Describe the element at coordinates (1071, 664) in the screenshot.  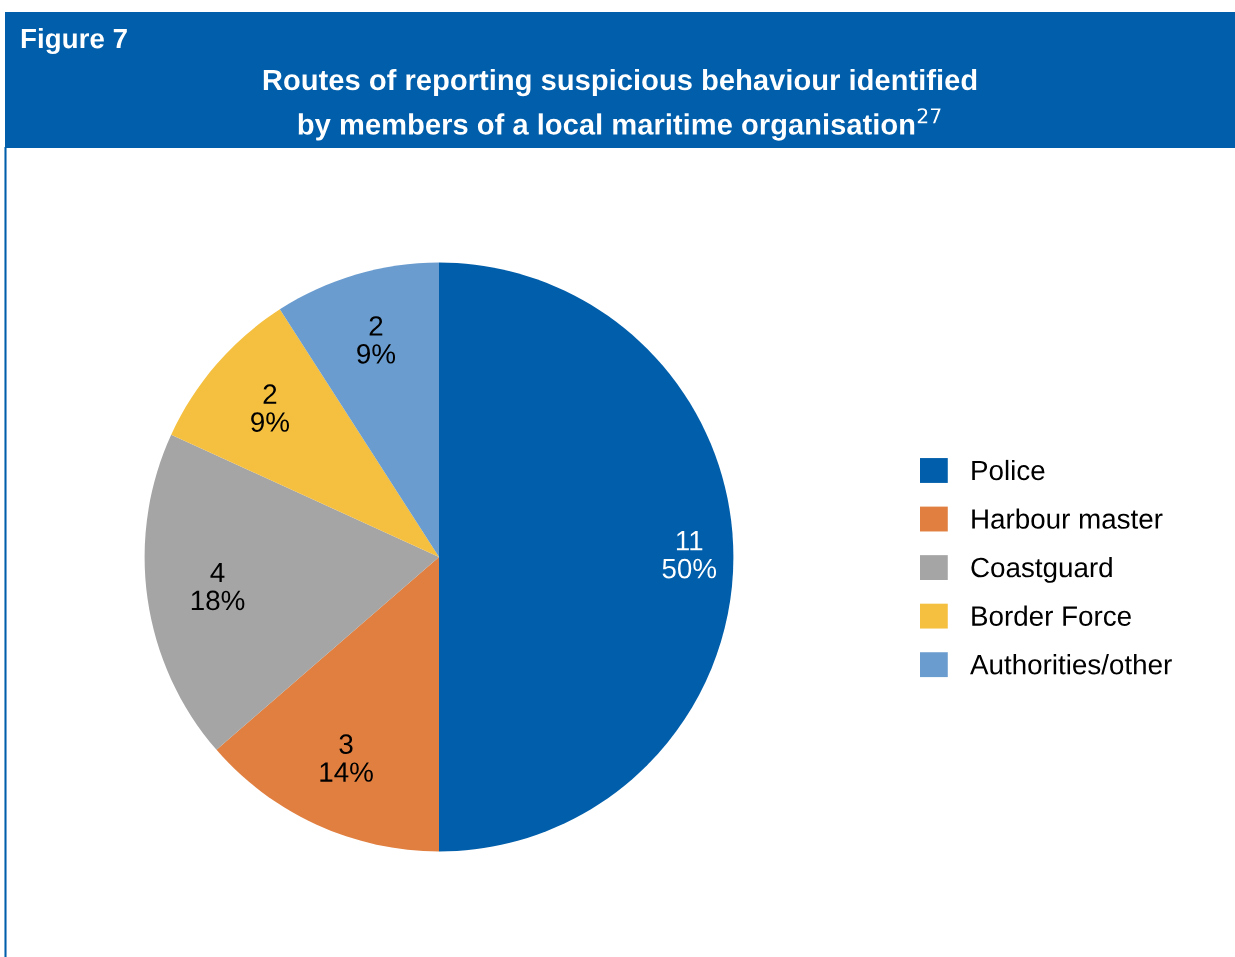
I see `legend-label: Authorities/other` at that location.